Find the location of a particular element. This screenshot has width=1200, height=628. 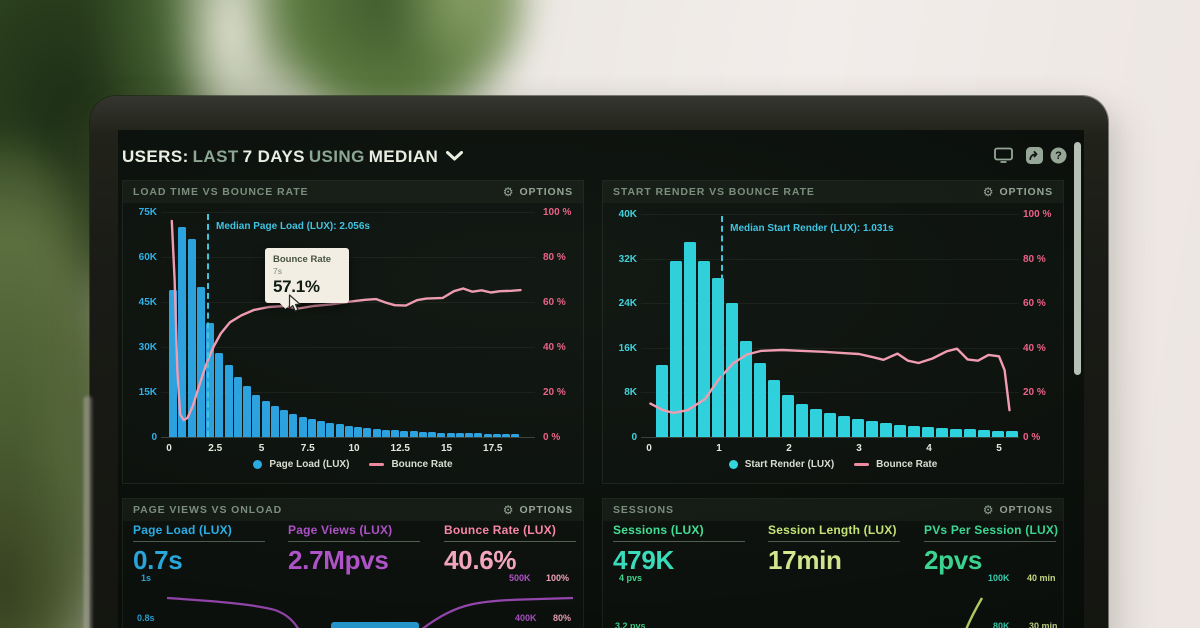

mini-chart-pageviews is located at coordinates (353, 607).